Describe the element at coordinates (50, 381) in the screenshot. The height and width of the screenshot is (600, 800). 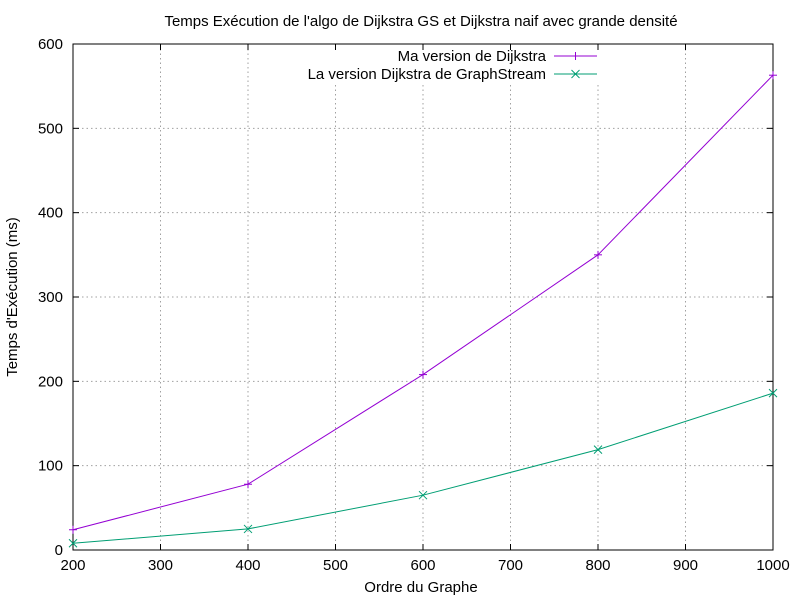
I see `y-tick-label: 200` at that location.